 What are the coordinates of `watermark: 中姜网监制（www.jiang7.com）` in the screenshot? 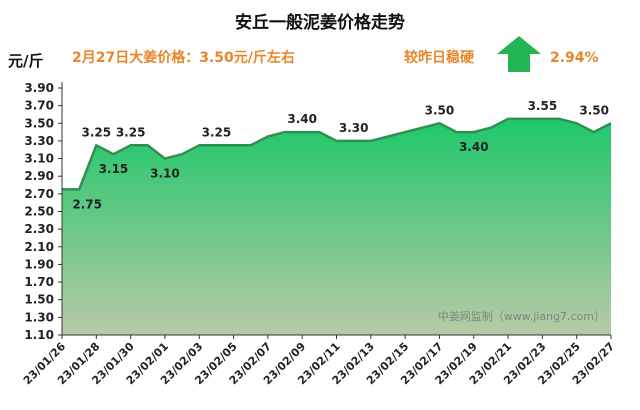 It's located at (521, 316).